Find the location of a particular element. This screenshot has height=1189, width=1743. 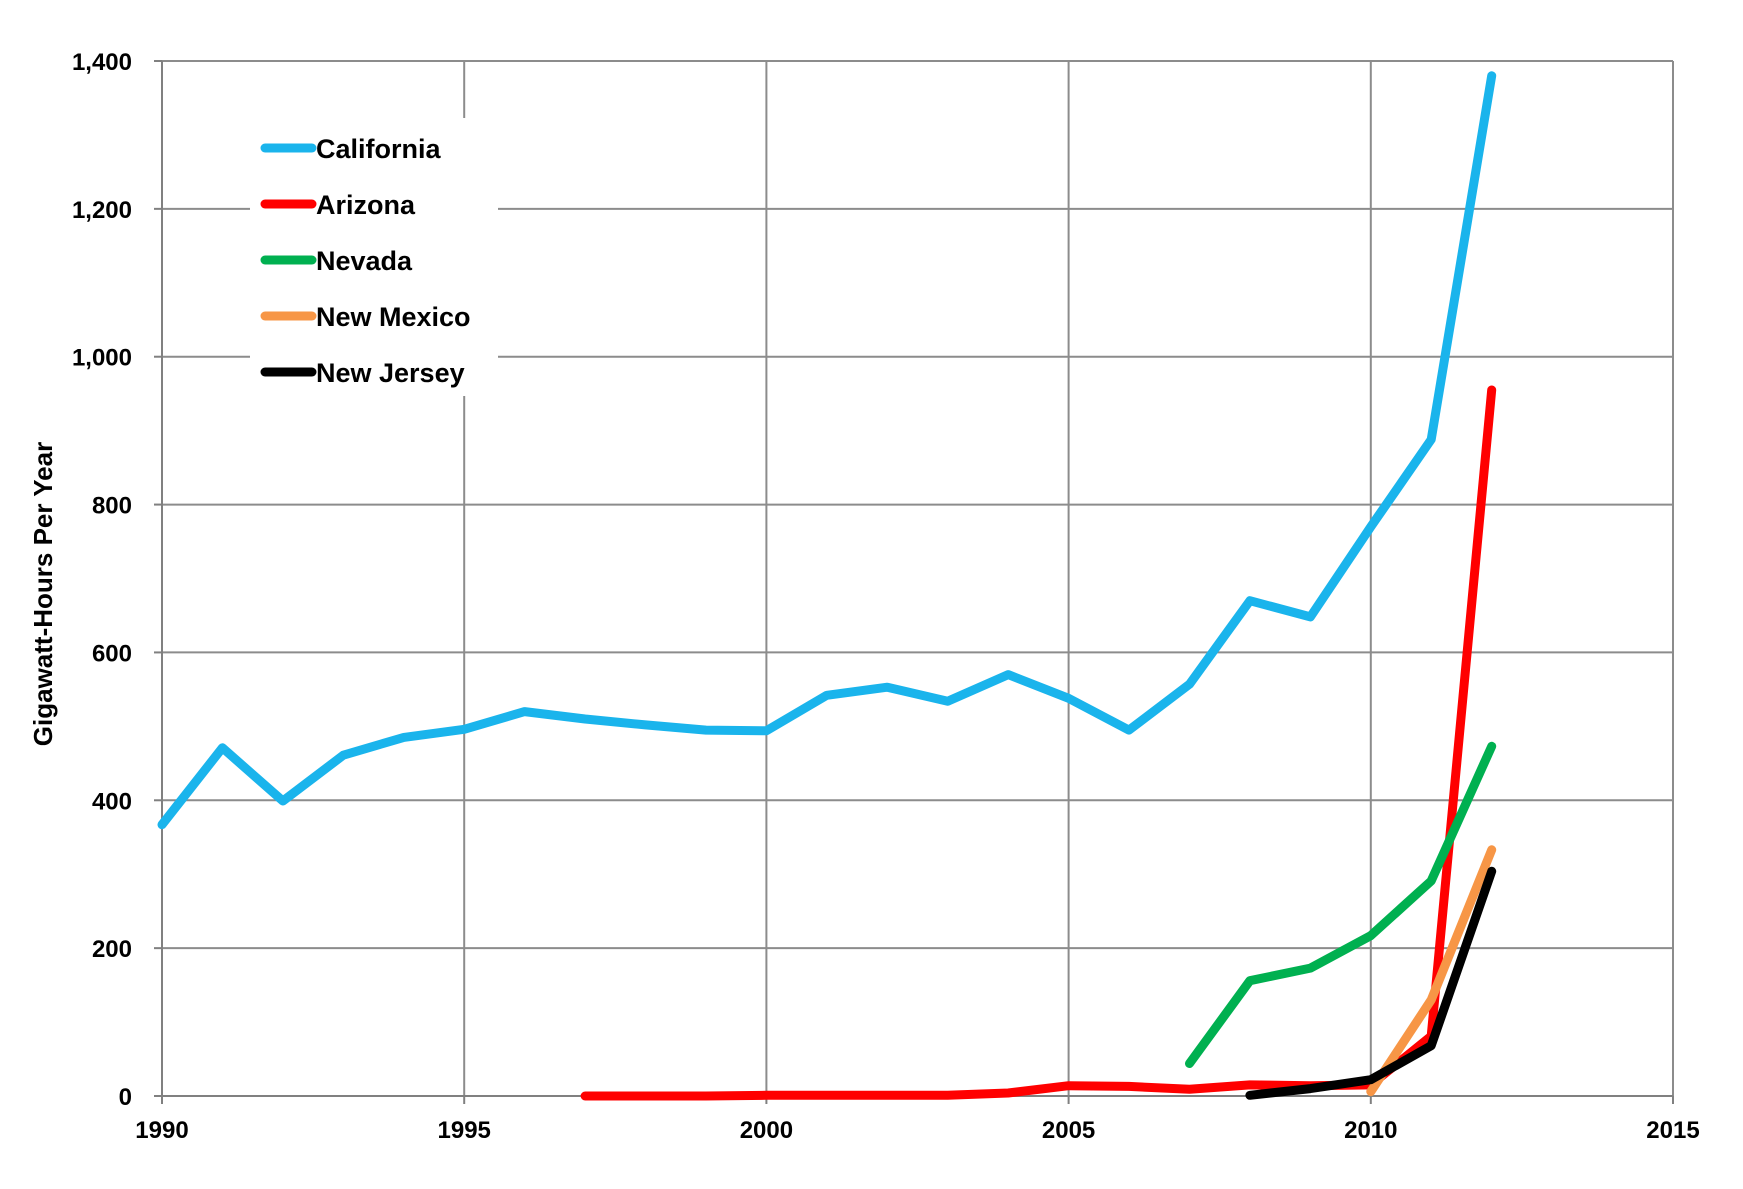

series-line-new-jersey is located at coordinates (1371, 983).